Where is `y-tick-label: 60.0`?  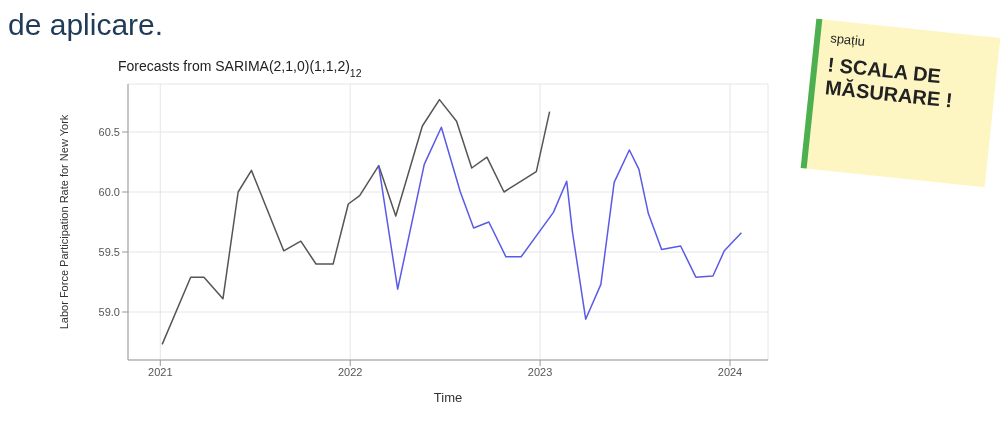 y-tick-label: 60.0 is located at coordinates (109, 191).